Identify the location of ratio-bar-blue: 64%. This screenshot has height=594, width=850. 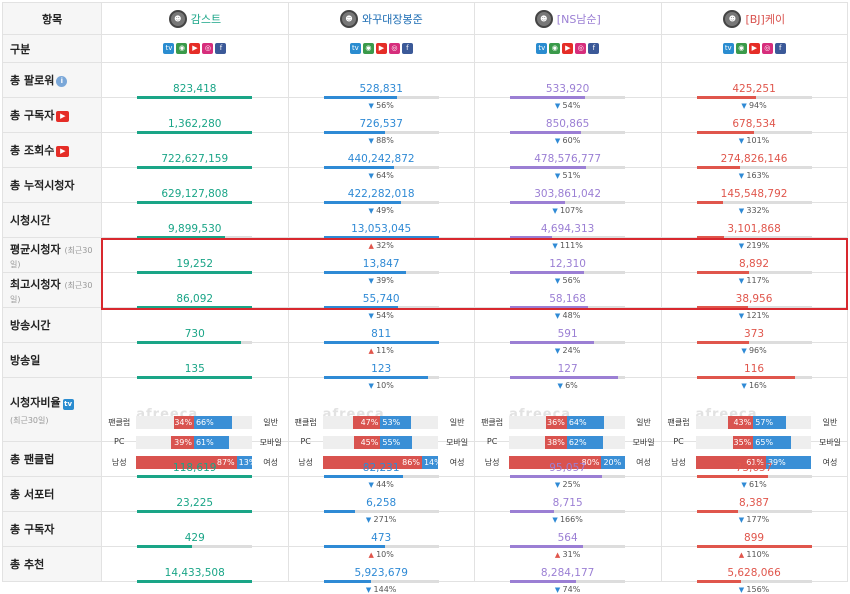
(585, 422).